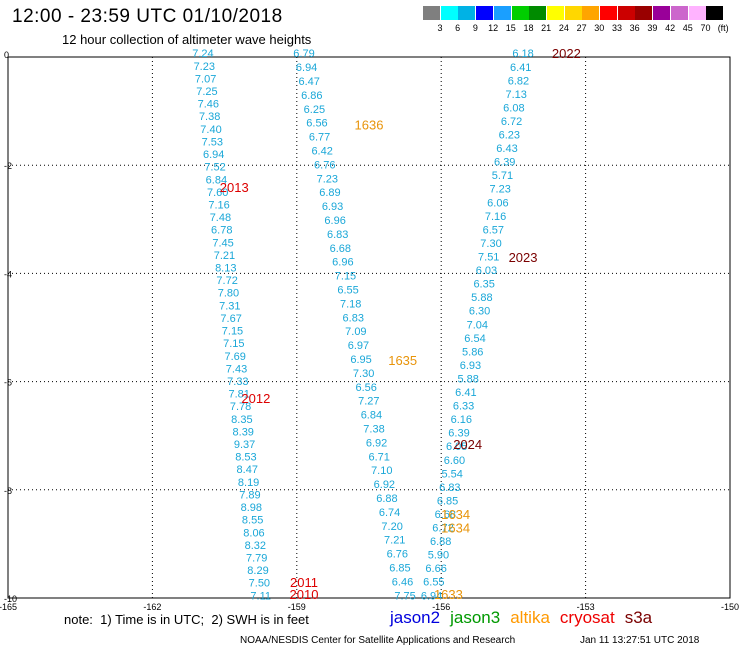 The image size is (740, 650). I want to click on y-tick-label: -6, so click(8, 383).